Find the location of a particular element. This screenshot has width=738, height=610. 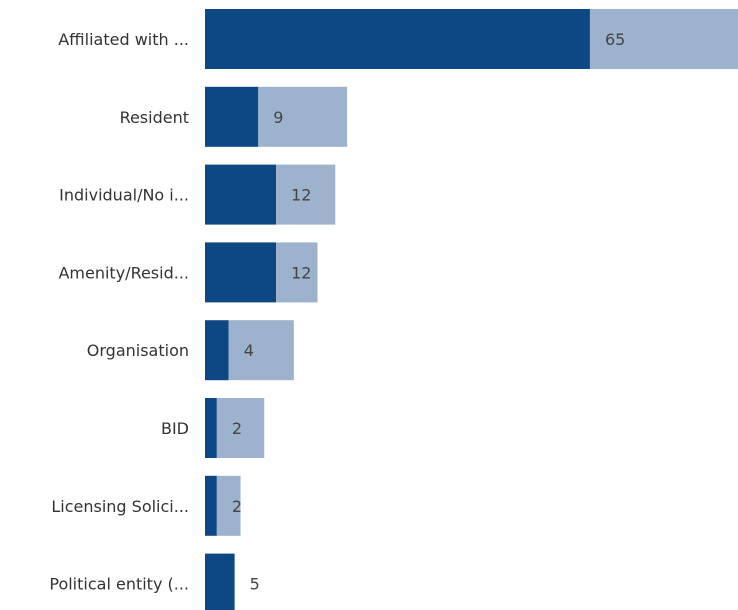

category-label: Resident is located at coordinates (154, 117).